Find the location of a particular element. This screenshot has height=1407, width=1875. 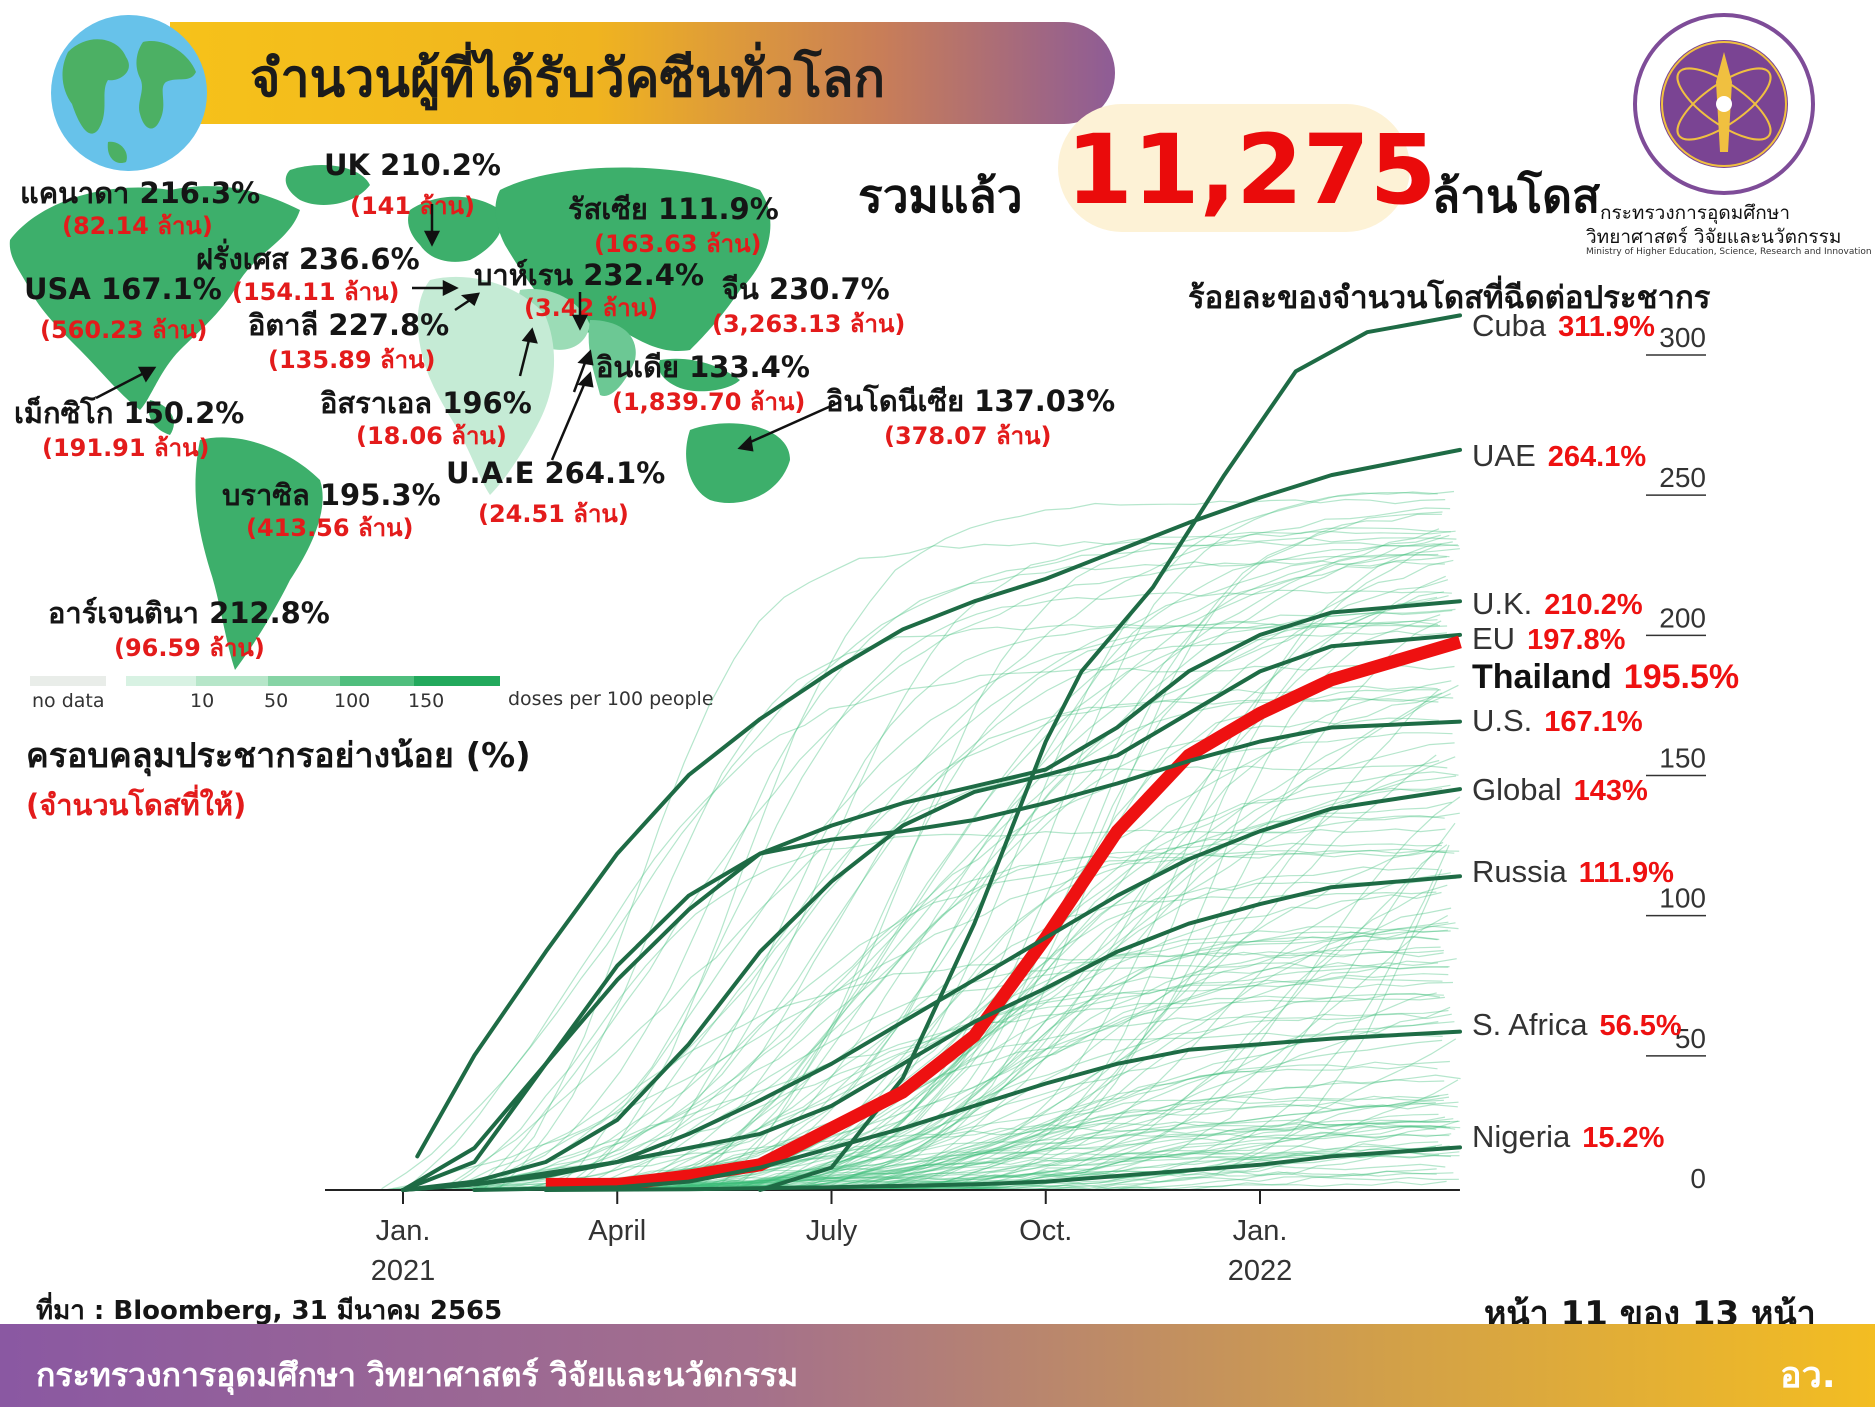

map-sub-canada: (82.14 ล้าน) is located at coordinates (137, 226).